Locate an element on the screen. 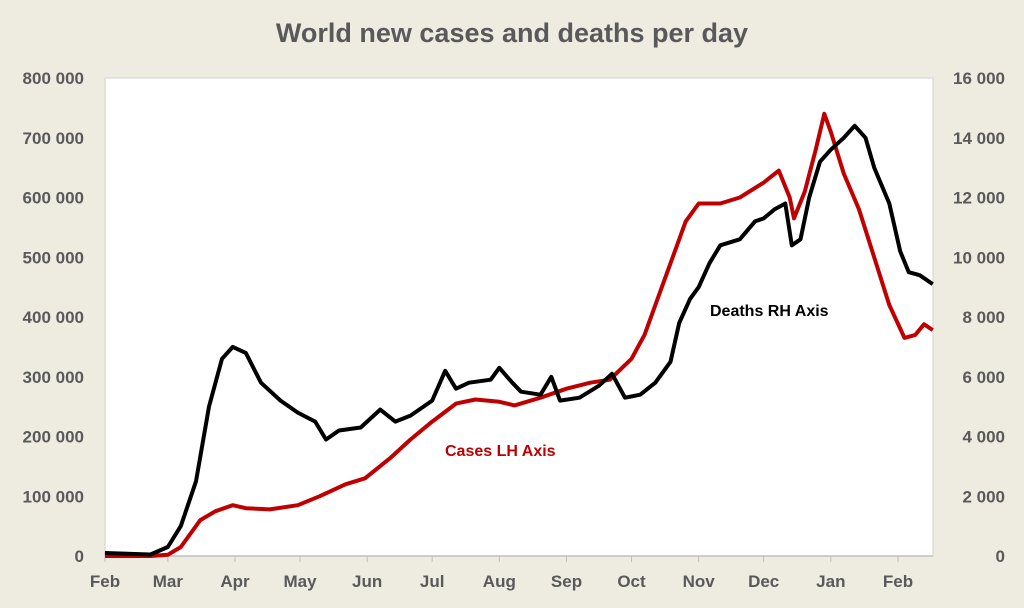 Image resolution: width=1024 pixels, height=608 pixels. deaths-annotation: Deaths RH Axis is located at coordinates (769, 311).